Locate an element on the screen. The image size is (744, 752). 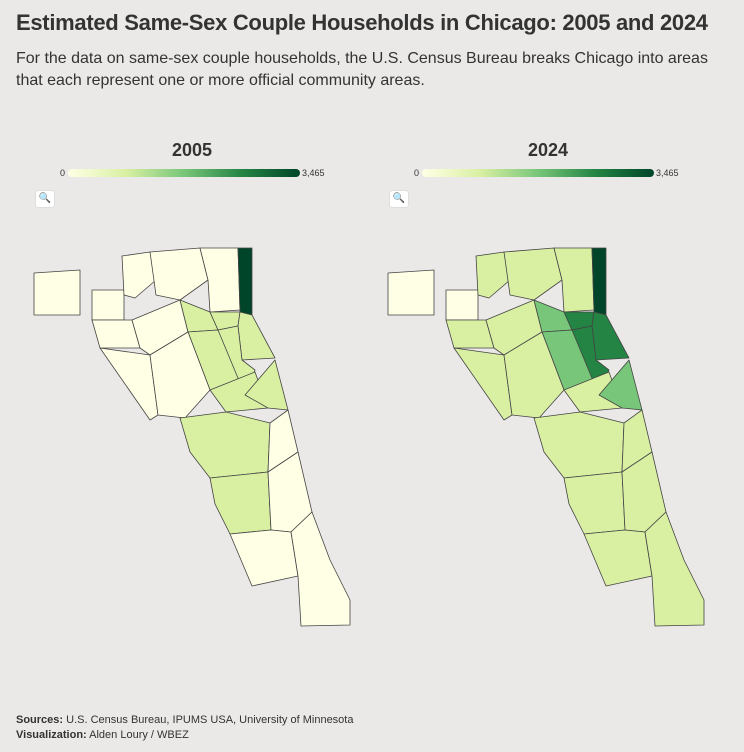
legend-bar-2024 is located at coordinates (538, 173).